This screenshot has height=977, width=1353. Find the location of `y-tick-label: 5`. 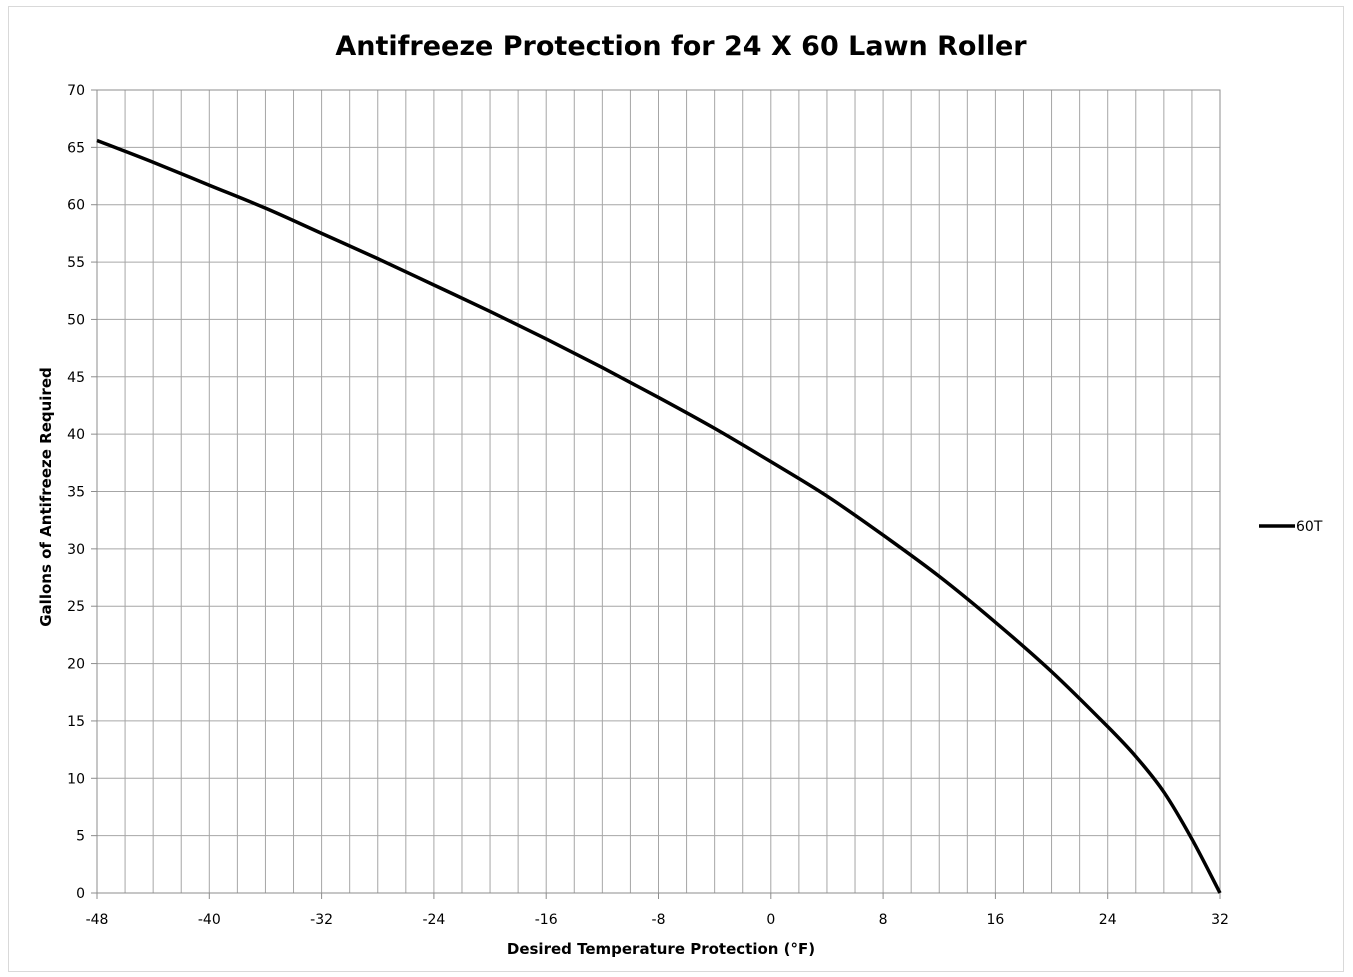

y-tick-label: 5 is located at coordinates (80, 837).